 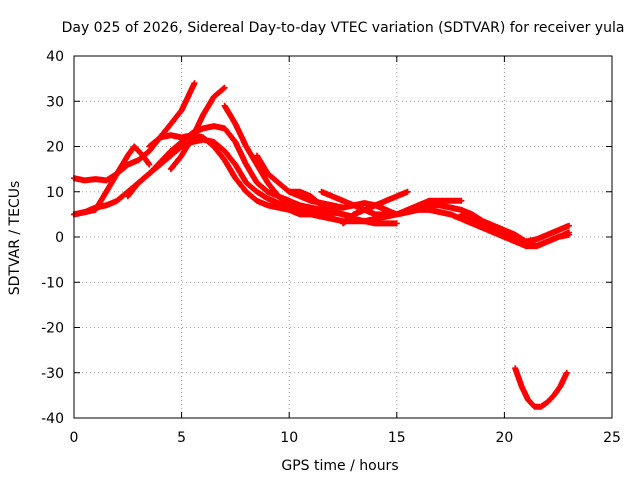 I want to click on x-tick-label: 25, so click(x=612, y=438).